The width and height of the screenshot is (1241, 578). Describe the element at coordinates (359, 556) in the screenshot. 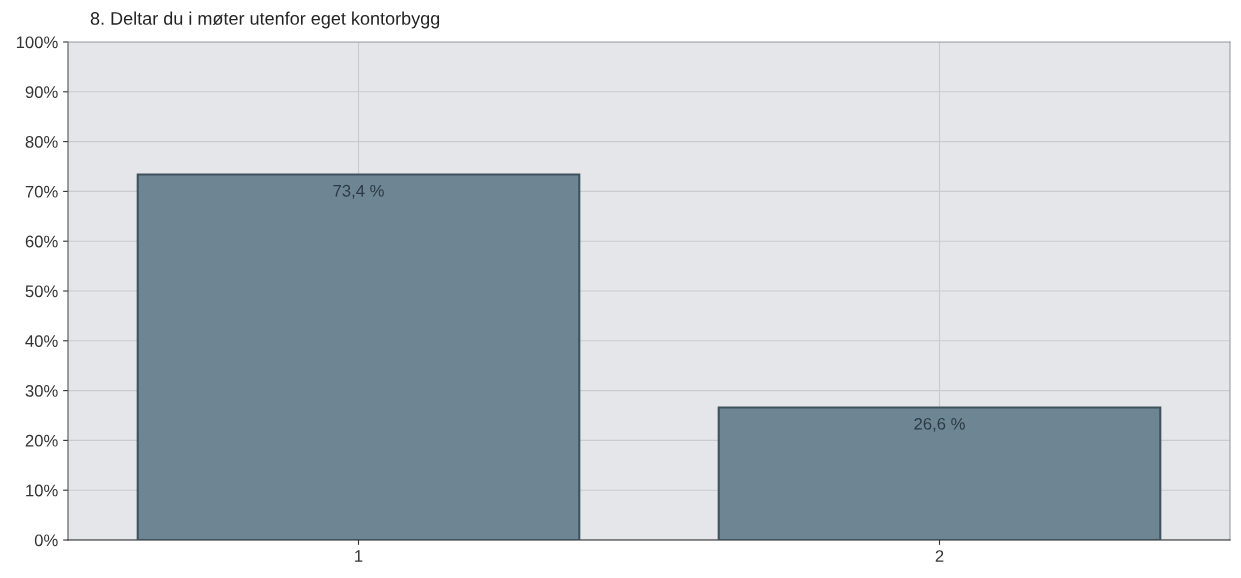

I see `x-tick-label: 1` at that location.